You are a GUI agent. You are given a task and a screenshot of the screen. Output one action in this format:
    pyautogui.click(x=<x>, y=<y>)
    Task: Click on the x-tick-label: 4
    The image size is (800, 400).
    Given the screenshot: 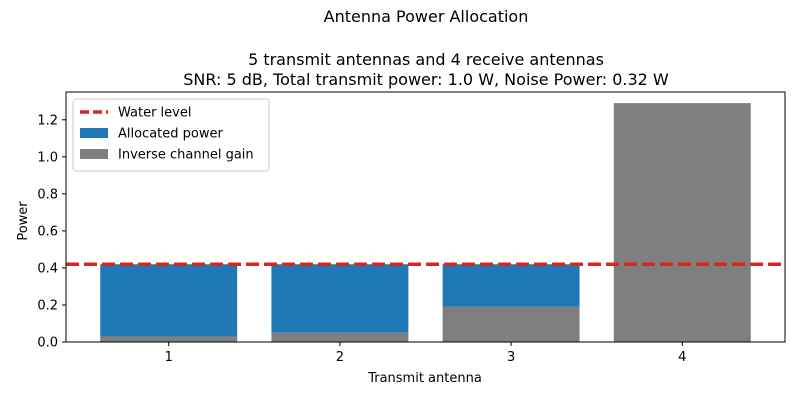 What is the action you would take?
    pyautogui.click(x=682, y=357)
    